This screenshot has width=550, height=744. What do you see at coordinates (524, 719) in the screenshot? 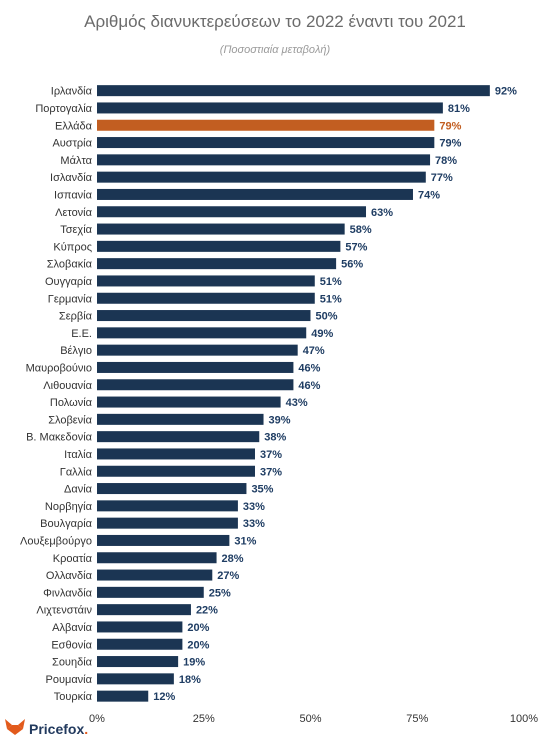
I see `x-tick-label: 100%` at bounding box center [524, 719].